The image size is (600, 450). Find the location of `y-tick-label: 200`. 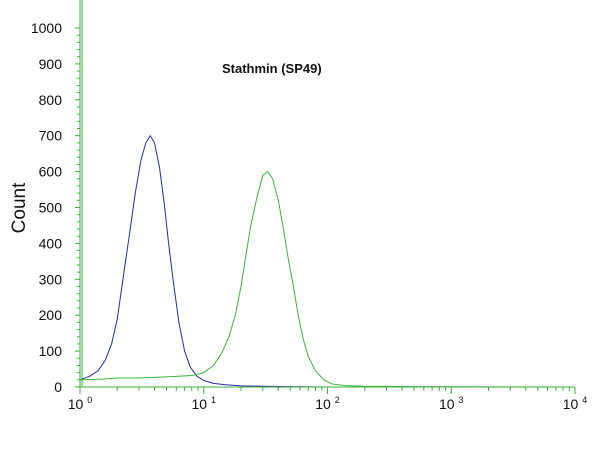

y-tick-label: 200 is located at coordinates (51, 315).